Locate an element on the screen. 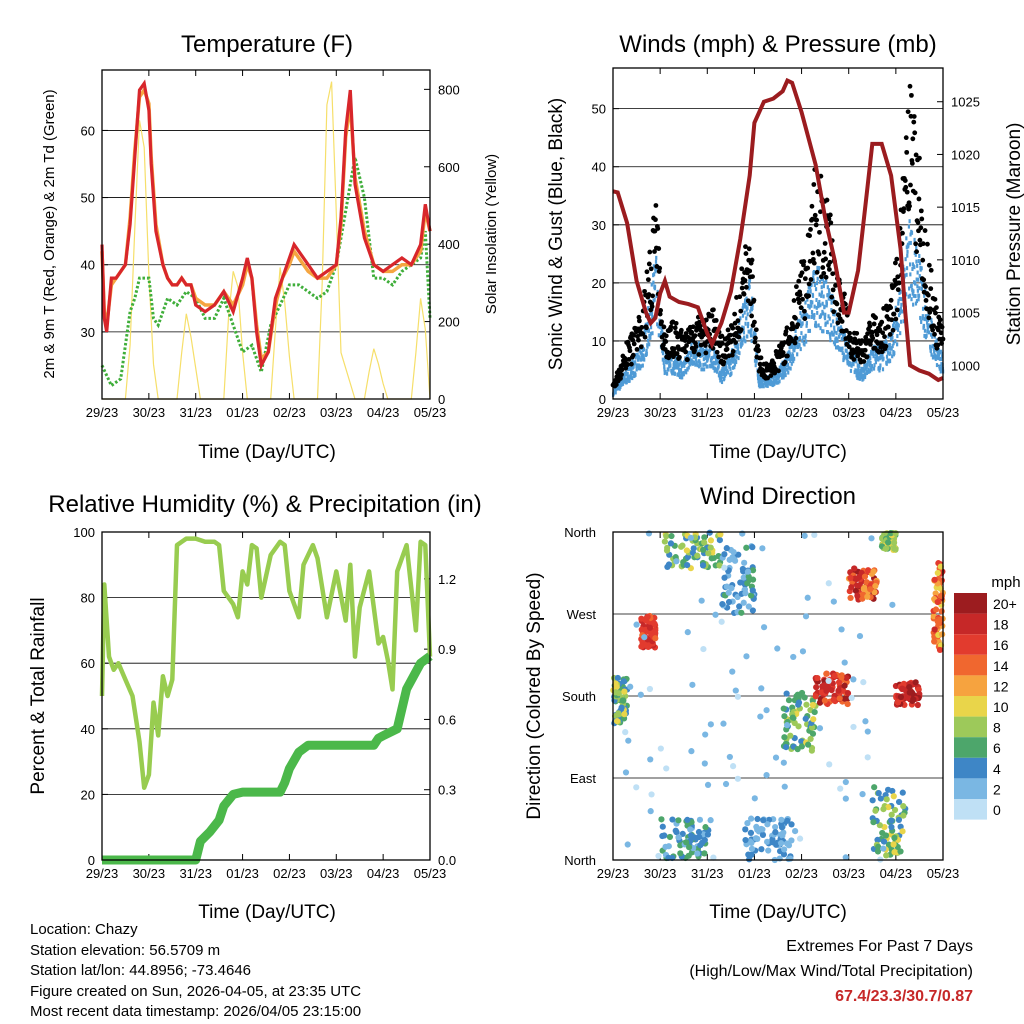  dewpoint-series is located at coordinates (266, 272).